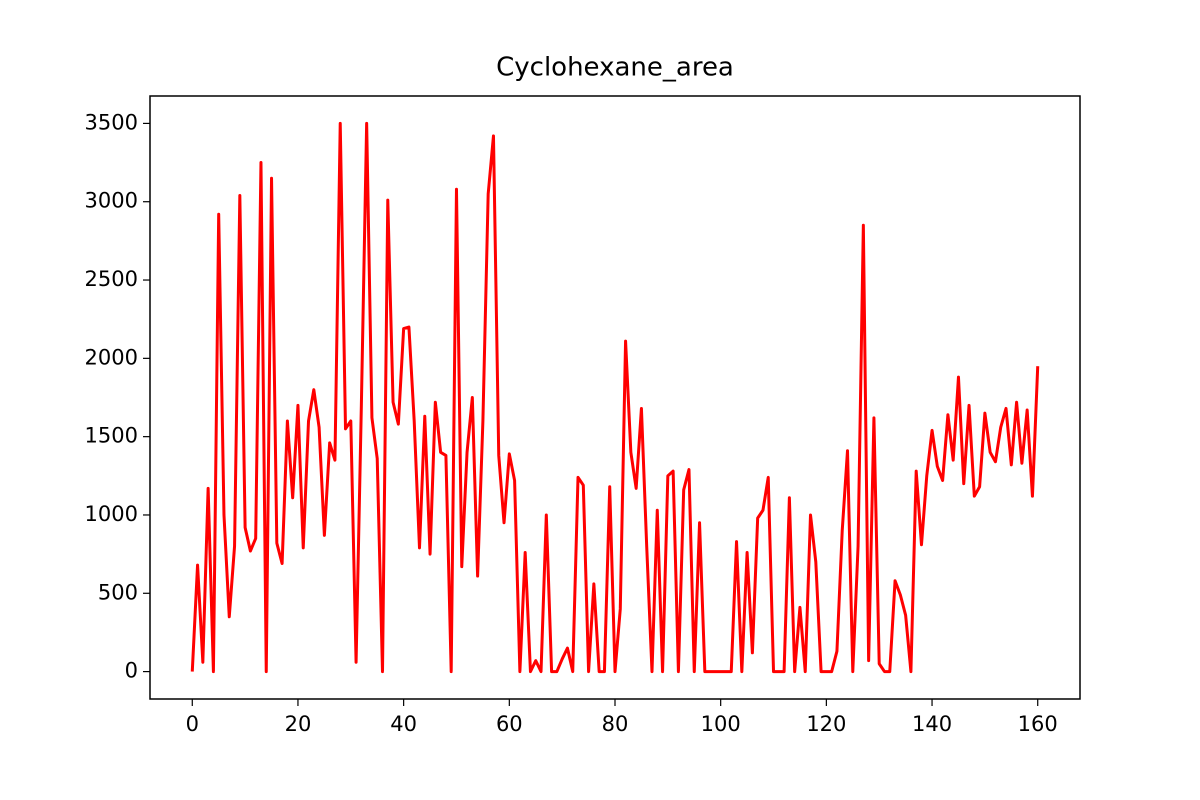 Image resolution: width=1200 pixels, height=800 pixels. What do you see at coordinates (298, 724) in the screenshot?
I see `x-tick-label: 20` at bounding box center [298, 724].